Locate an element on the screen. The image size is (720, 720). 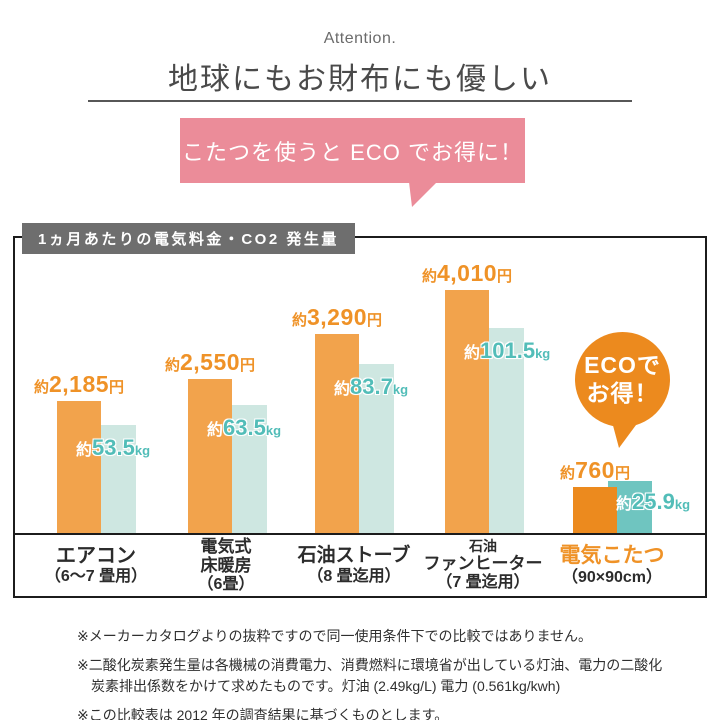
bar-group: 約53.5kg 約2,185円 is located at coordinates (92, 385).